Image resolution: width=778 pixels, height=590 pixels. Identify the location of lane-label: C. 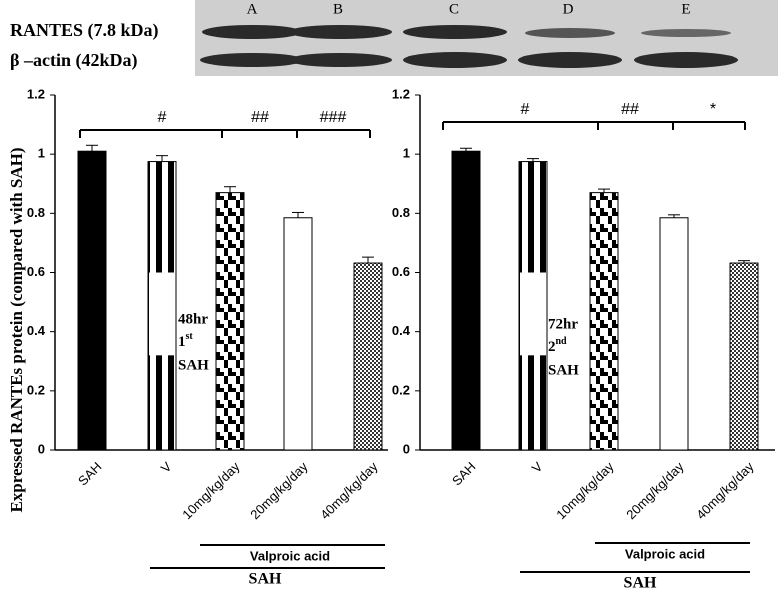
(454, 9).